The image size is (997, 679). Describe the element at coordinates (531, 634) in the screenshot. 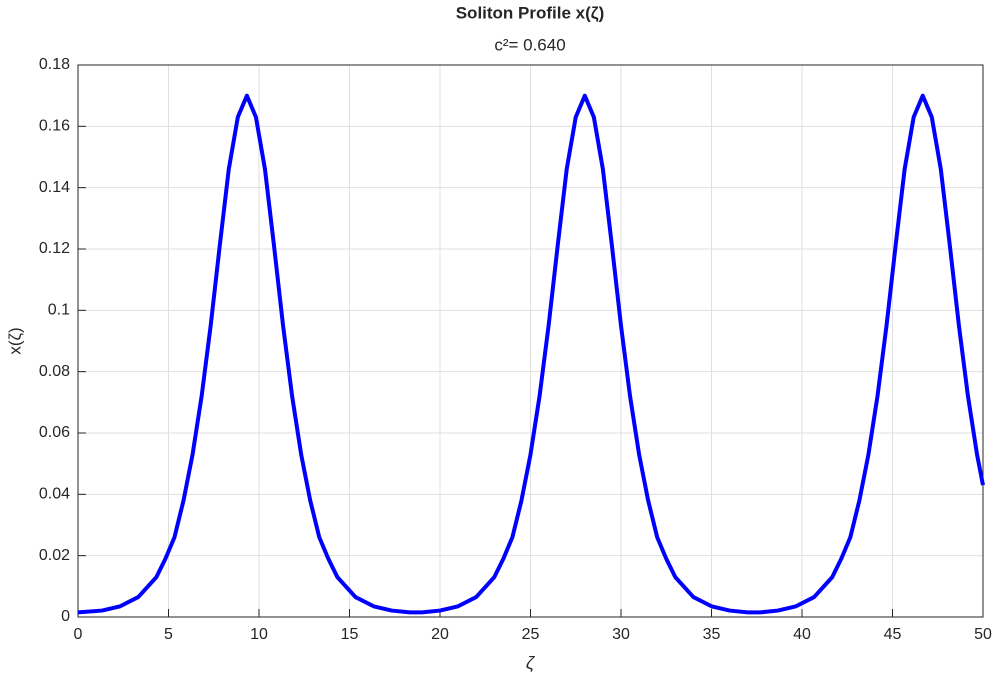

I see `x-tick-label: 25` at that location.